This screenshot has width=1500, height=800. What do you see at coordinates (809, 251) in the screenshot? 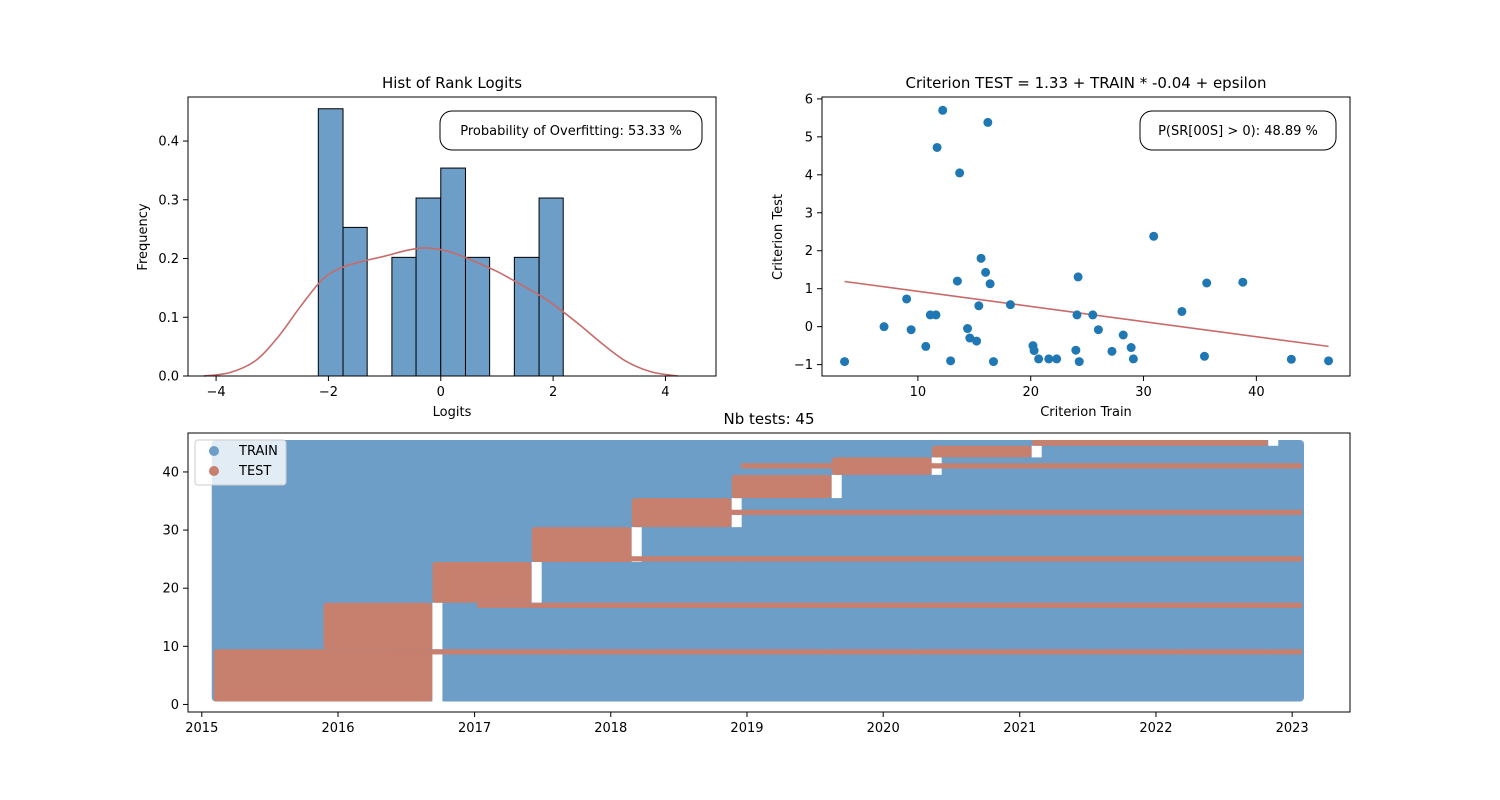
I see `scatter-y-tick-label: 2` at bounding box center [809, 251].